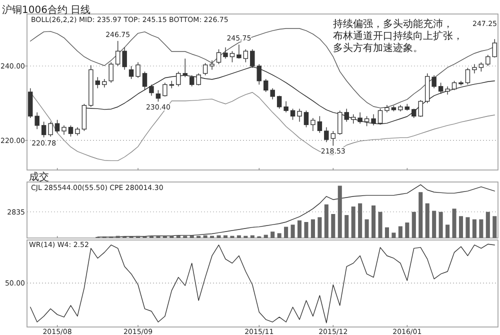 This screenshot has height=335, width=500. Describe the element at coordinates (39, 177) in the screenshot. I see `chart-title: 成交` at that location.